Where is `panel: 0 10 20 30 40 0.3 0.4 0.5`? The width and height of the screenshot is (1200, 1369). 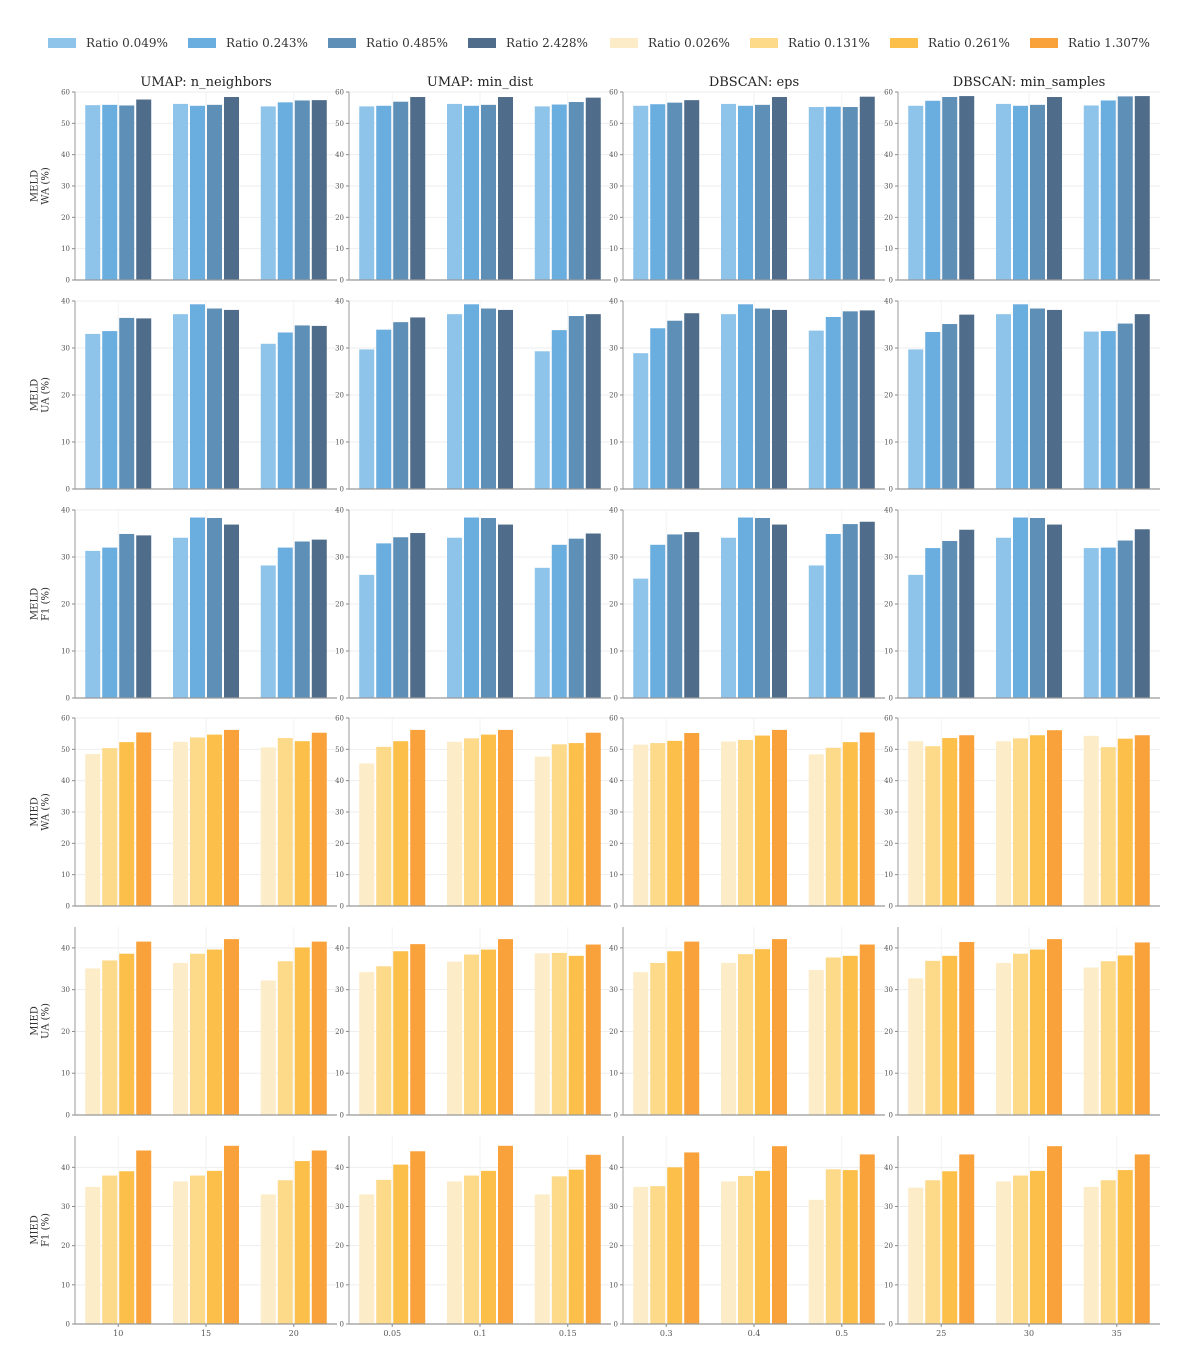 panel: 0 10 20 30 40 0.3 0.4 0.5 is located at coordinates (747, 1237).